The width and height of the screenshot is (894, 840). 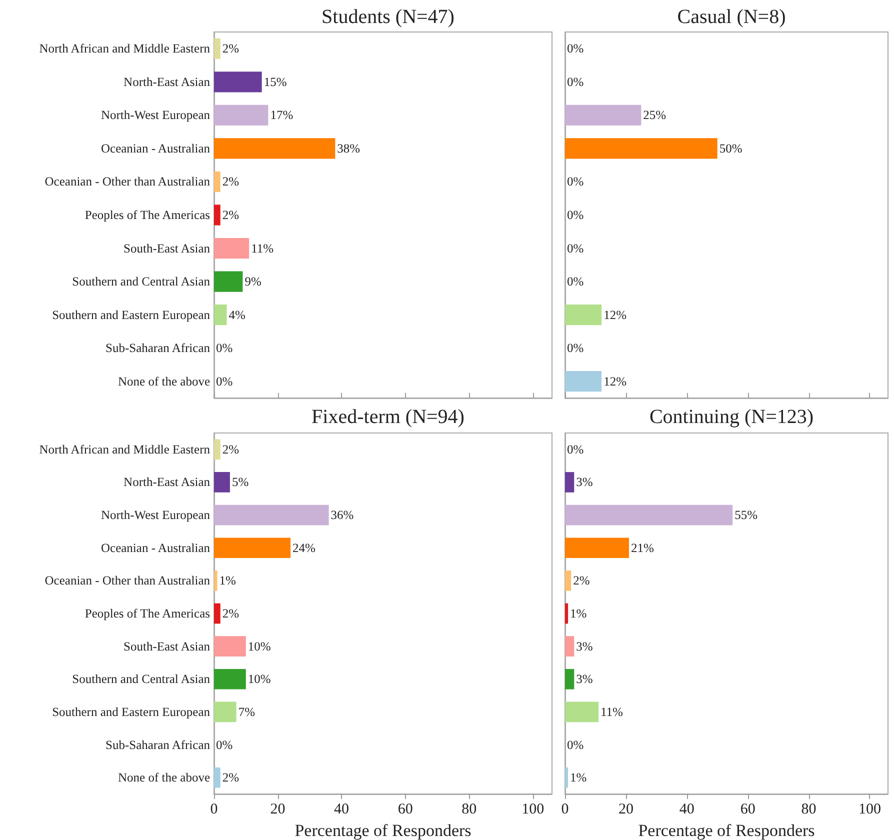 What do you see at coordinates (730, 148) in the screenshot?
I see `data-label: 50%` at bounding box center [730, 148].